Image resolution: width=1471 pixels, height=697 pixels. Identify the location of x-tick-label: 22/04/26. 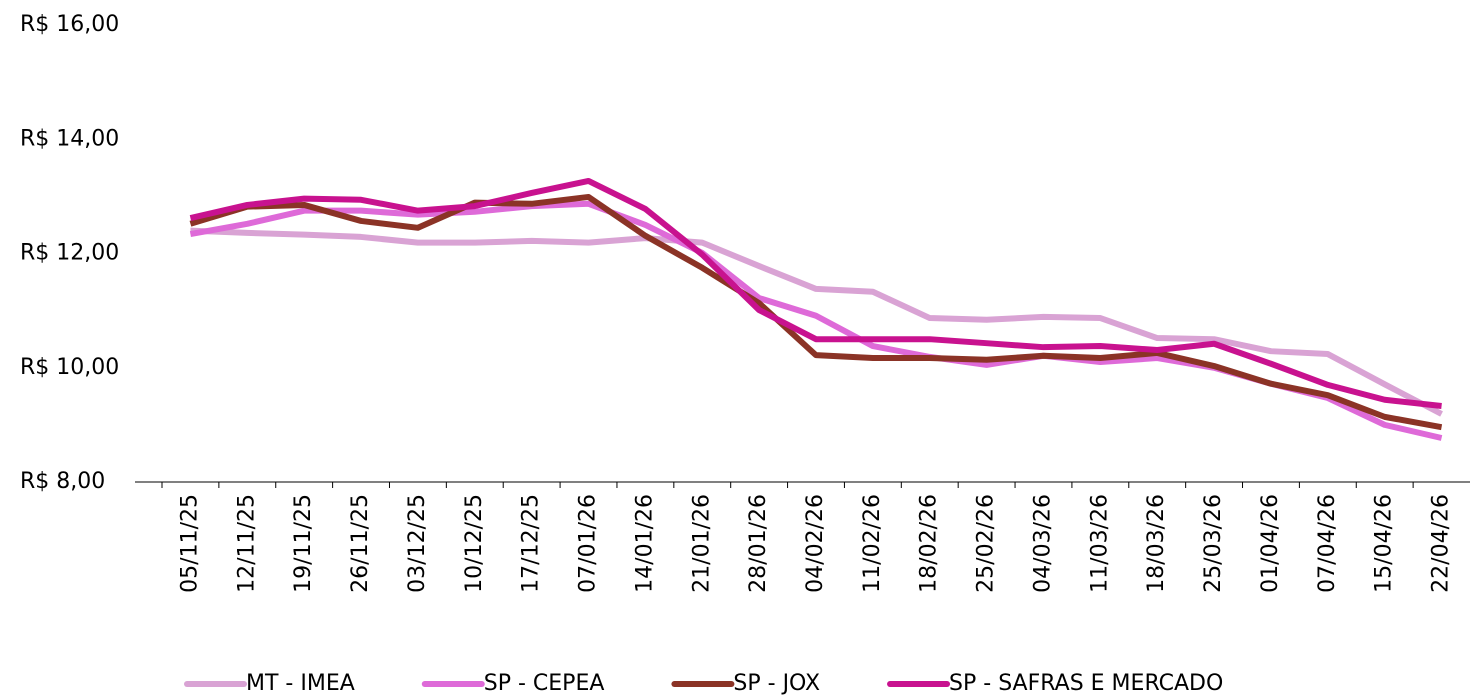
(1441, 543).